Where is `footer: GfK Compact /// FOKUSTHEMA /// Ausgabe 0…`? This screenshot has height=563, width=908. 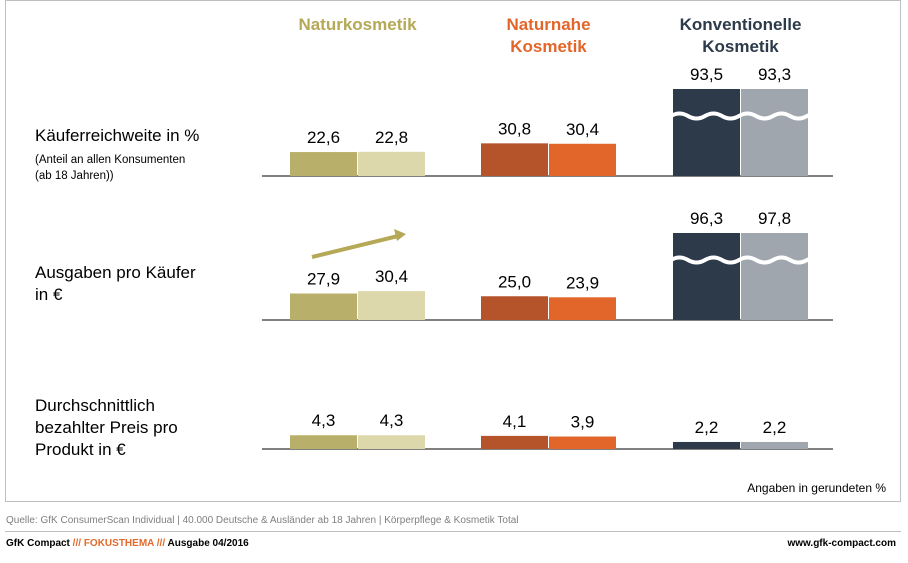 footer: GfK Compact /// FOKUSTHEMA /// Ausgabe 0… is located at coordinates (452, 543).